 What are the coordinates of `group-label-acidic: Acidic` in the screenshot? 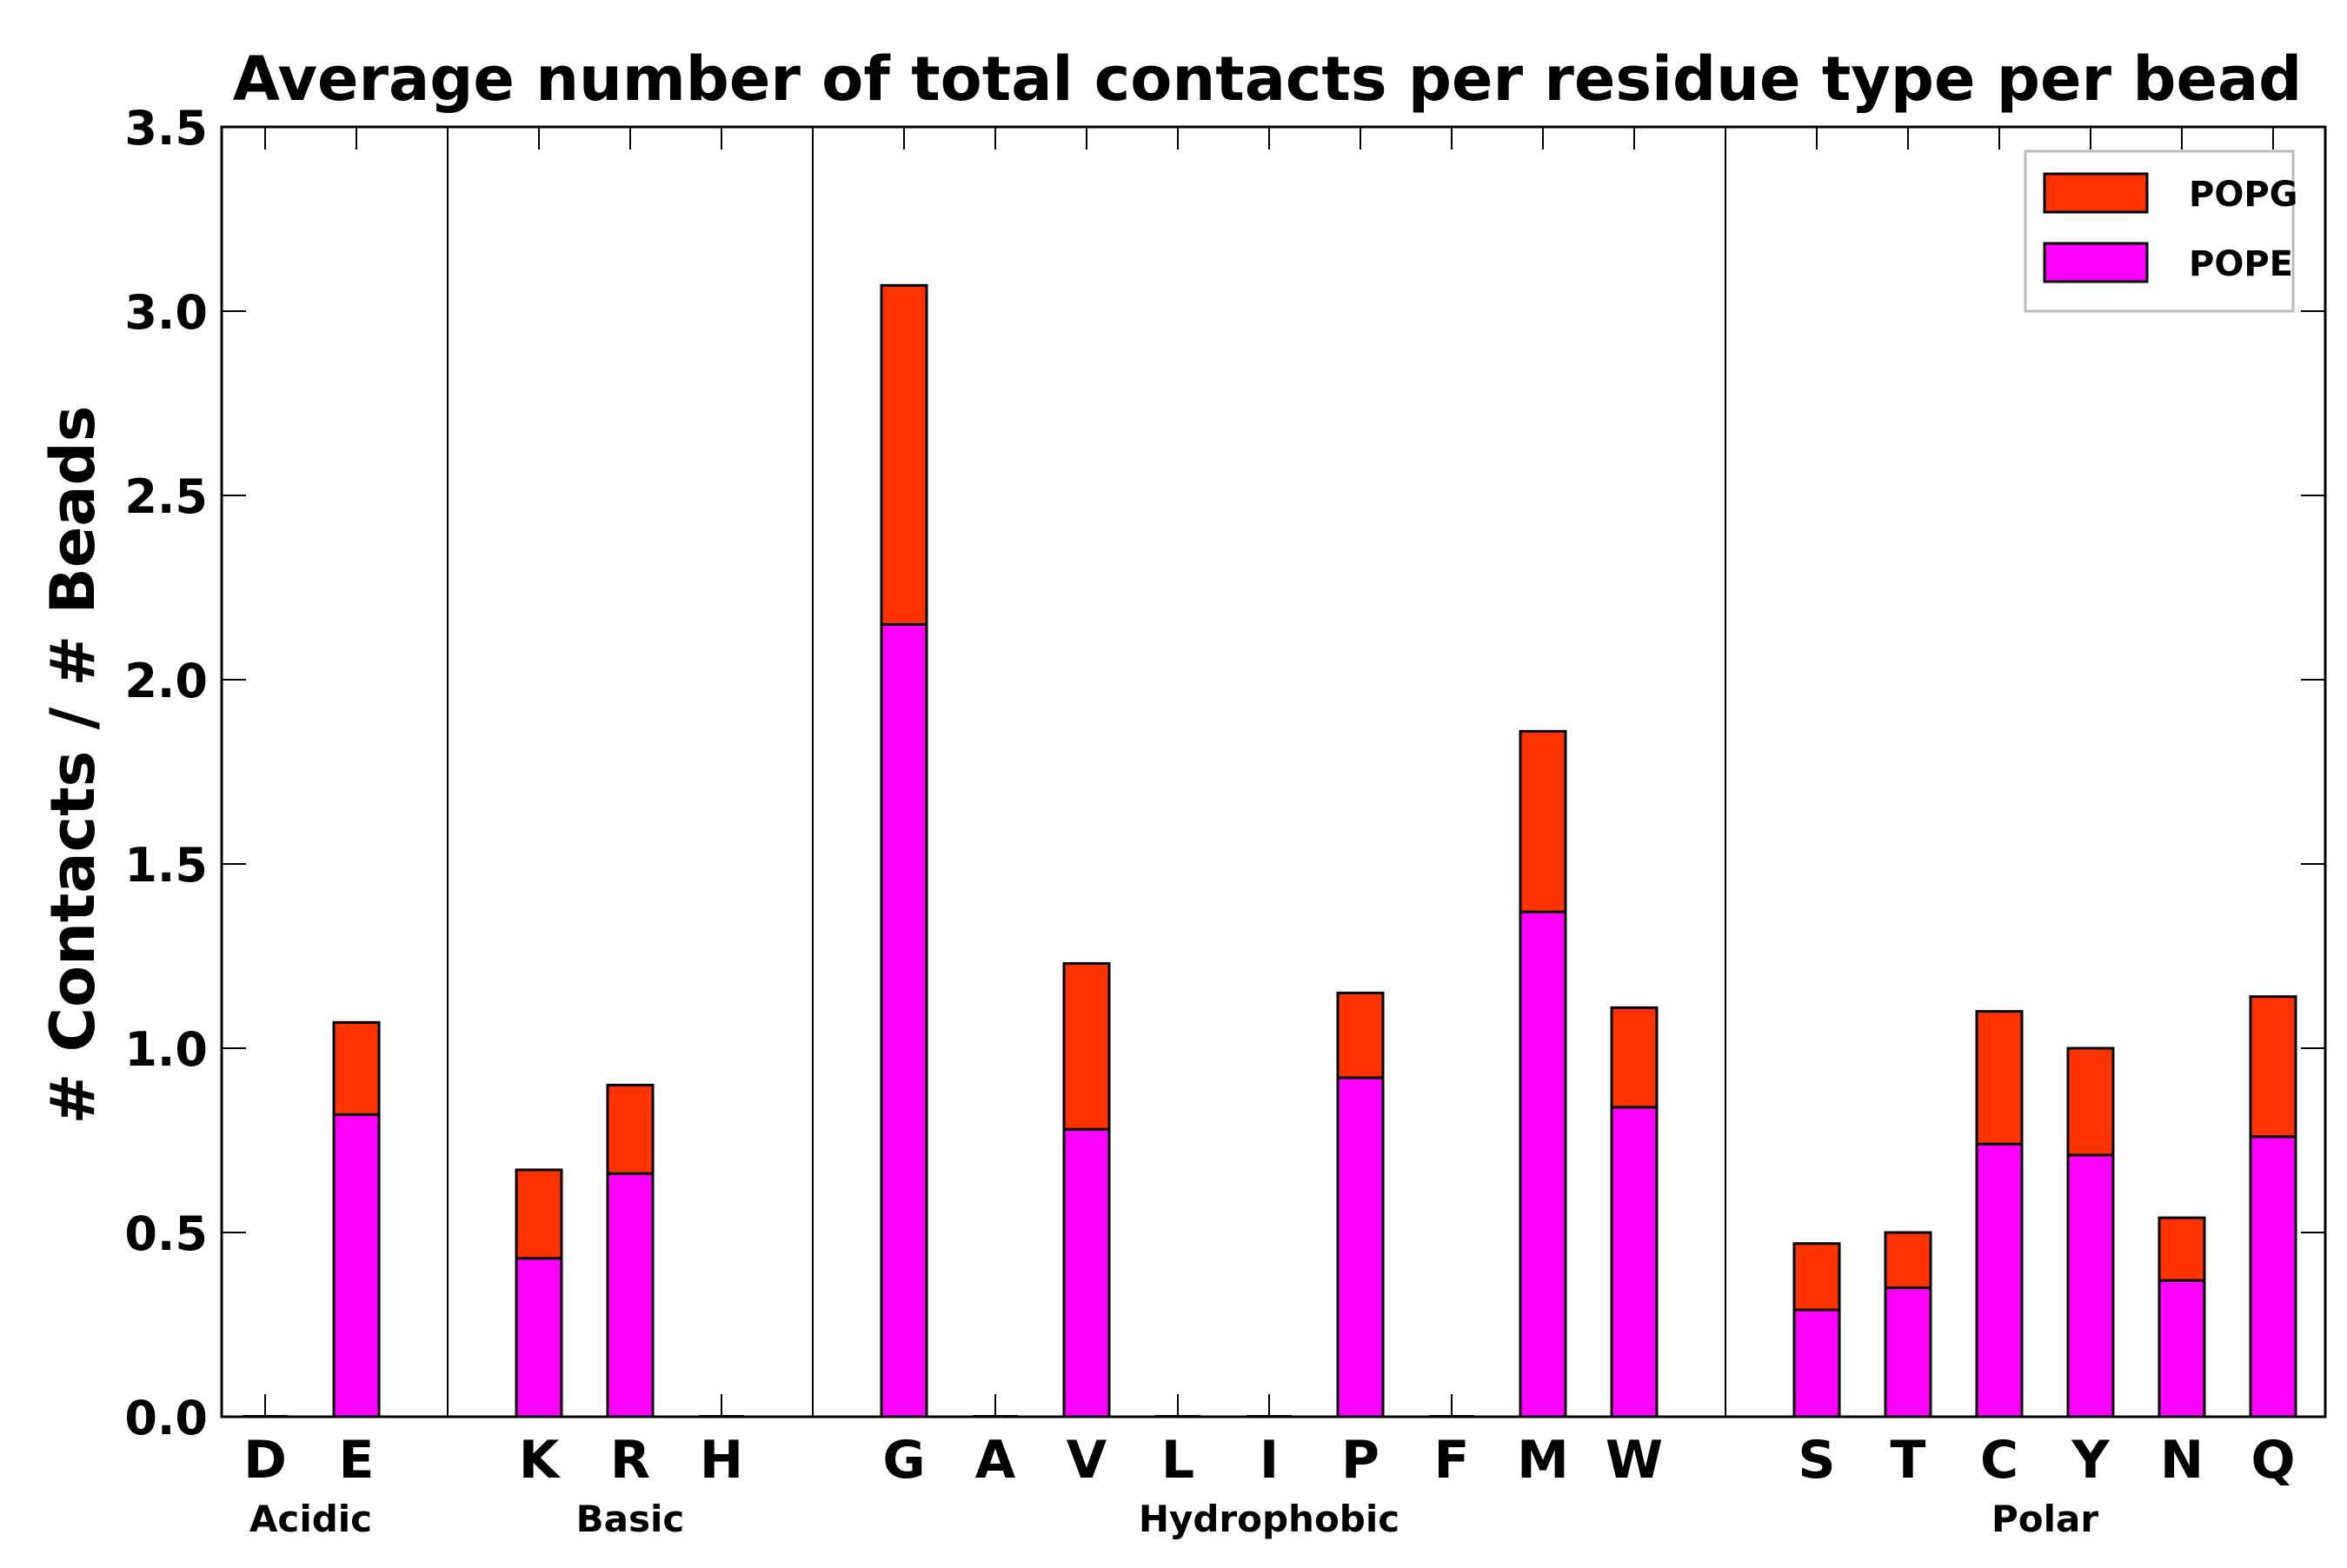 It's located at (311, 1519).